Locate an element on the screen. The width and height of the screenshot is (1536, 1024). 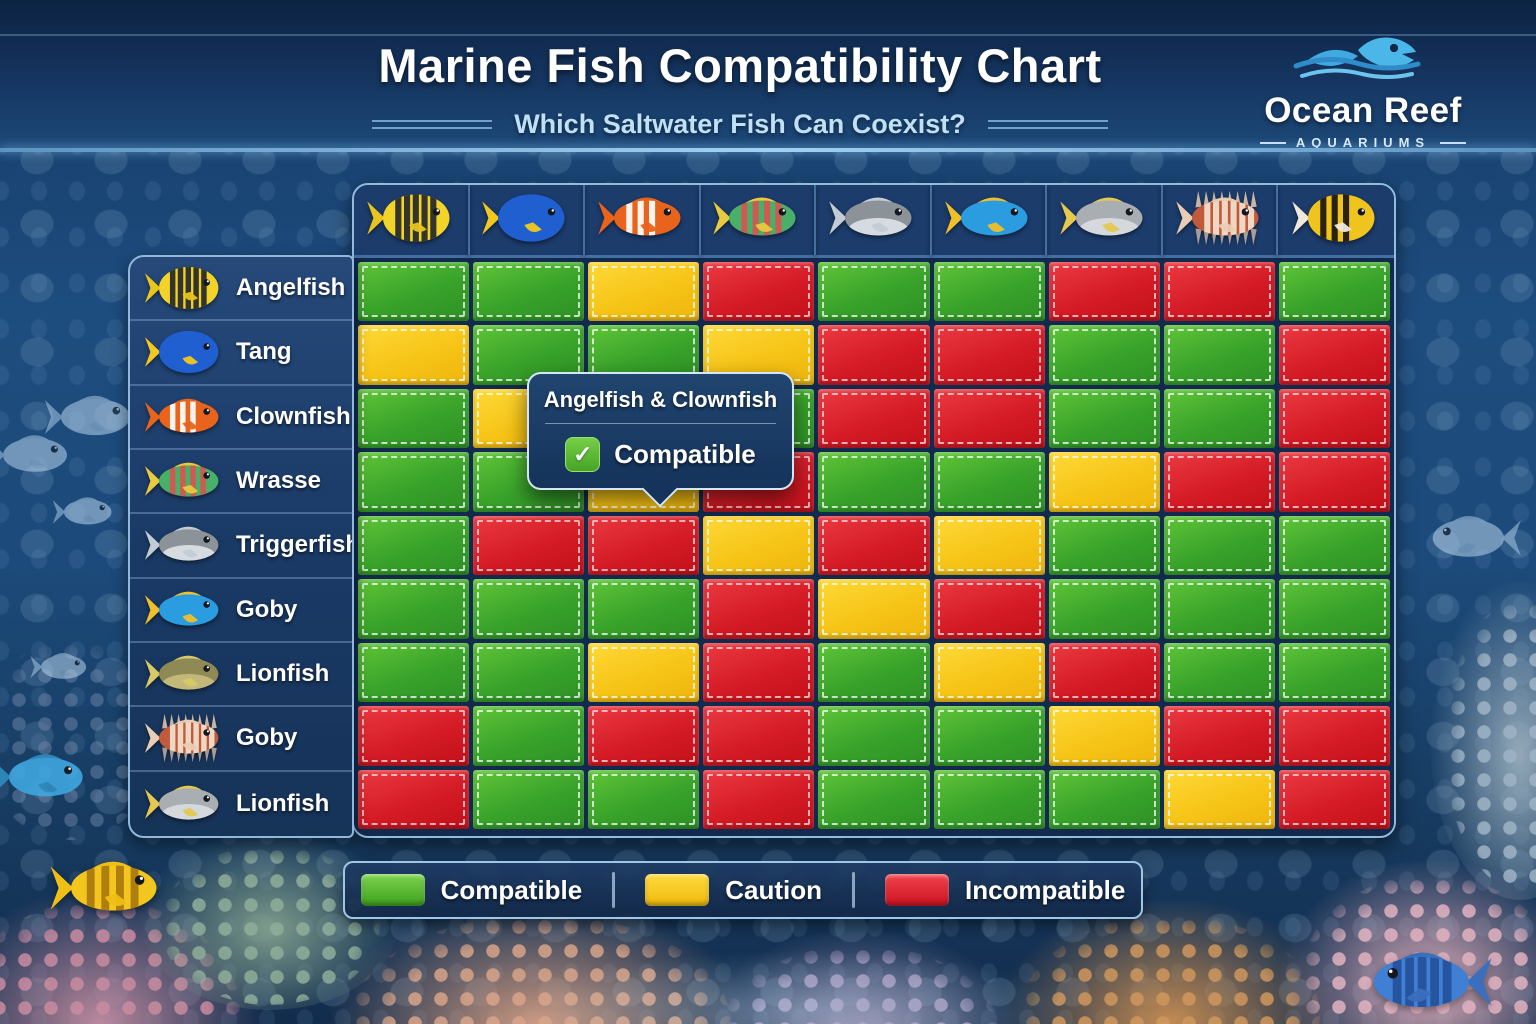
matrix-cell-compatible-r9c2 is located at coordinates (529, 799).